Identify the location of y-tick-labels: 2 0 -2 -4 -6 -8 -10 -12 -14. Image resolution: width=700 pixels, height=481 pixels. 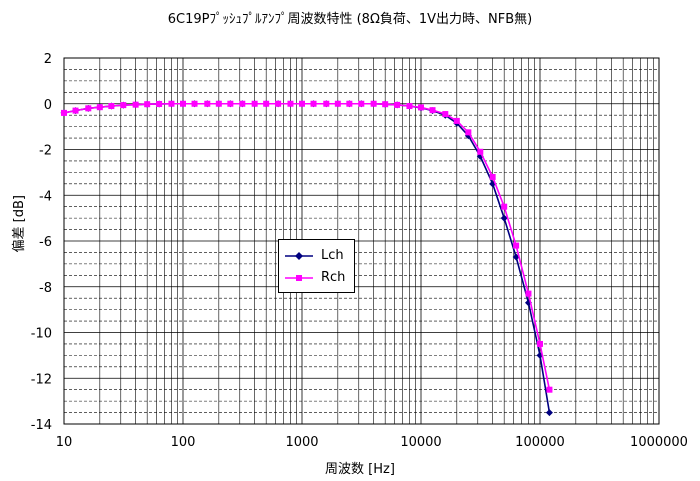
(41, 242).